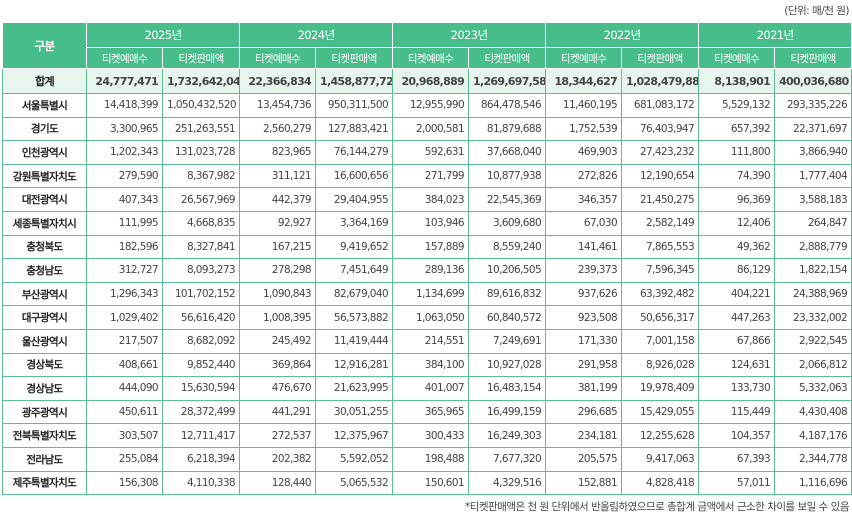 This screenshot has width=852, height=520. I want to click on table-cell: 864,478,546, so click(507, 105).